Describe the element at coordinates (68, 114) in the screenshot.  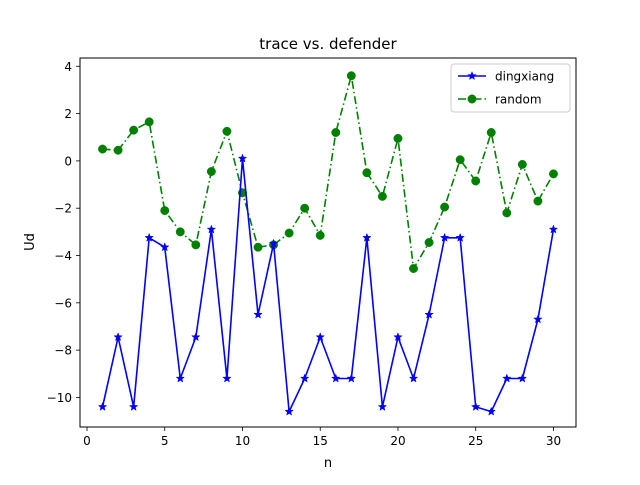
I see `y-tick-label: 2` at that location.